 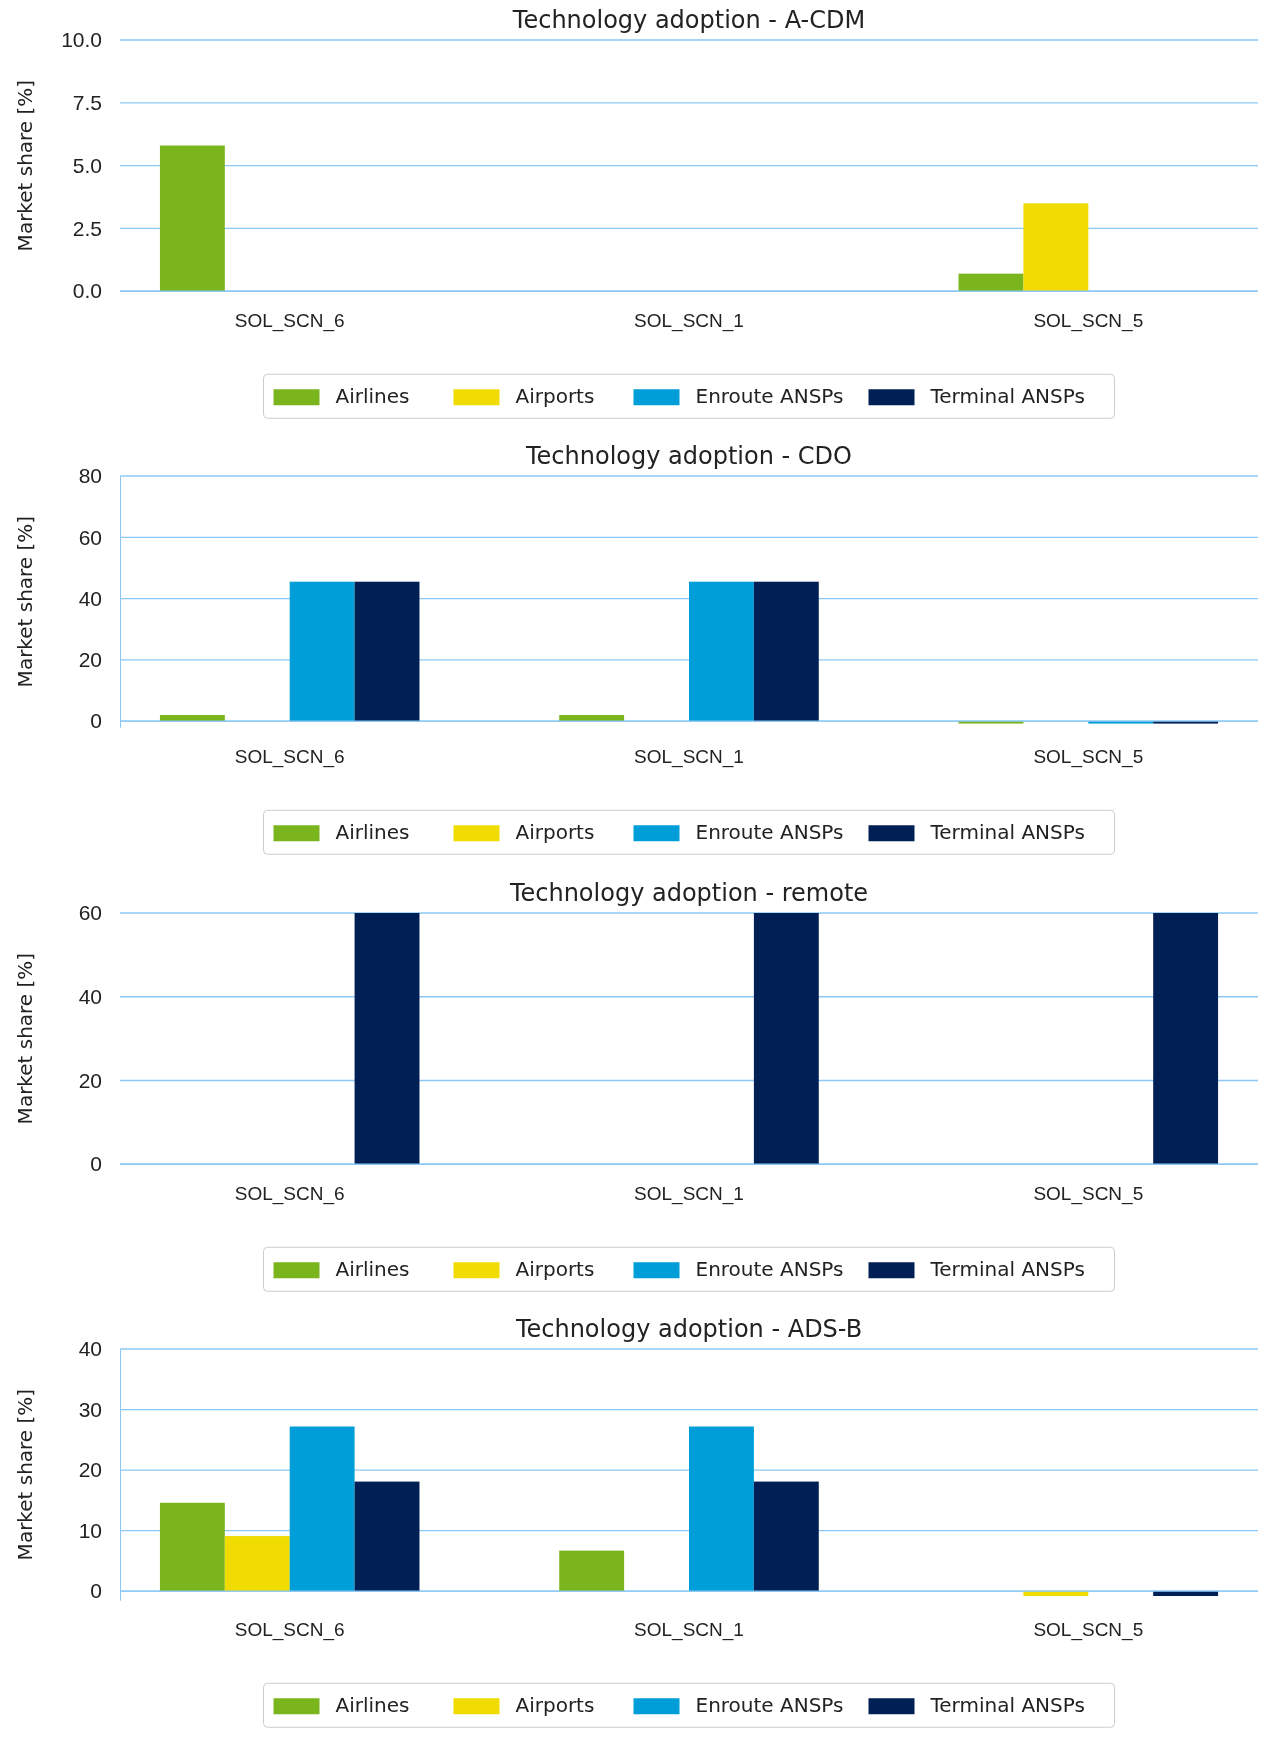 What do you see at coordinates (87, 228) in the screenshot?
I see `y-tick-label: 2.5` at bounding box center [87, 228].